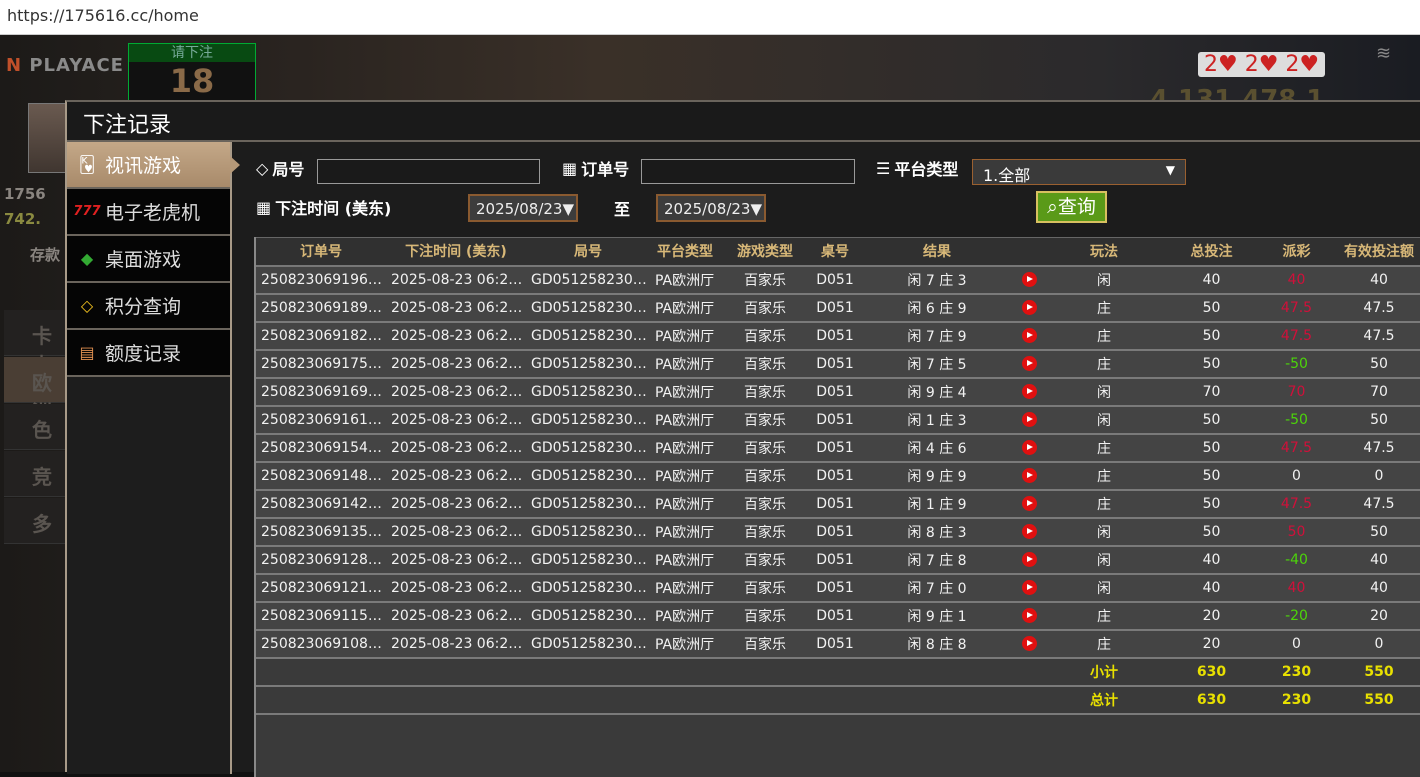  I want to click on column-header, so click(1029, 252).